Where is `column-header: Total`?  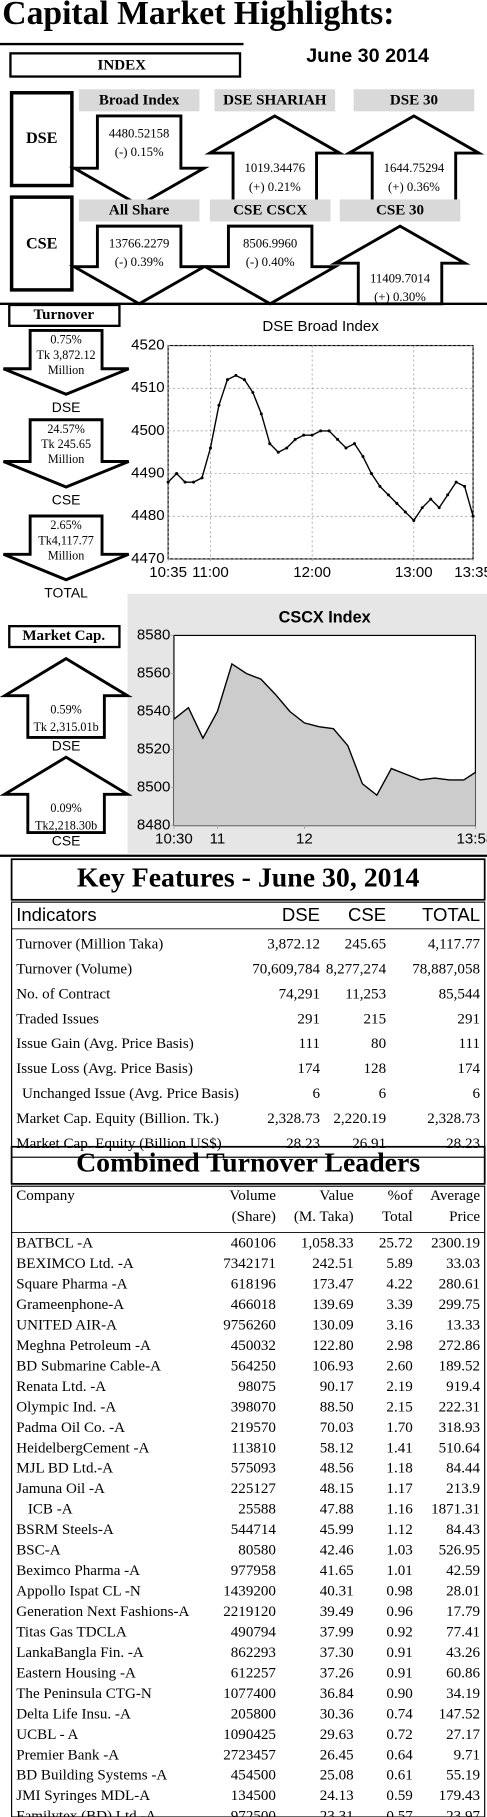
column-header: Total is located at coordinates (397, 1217).